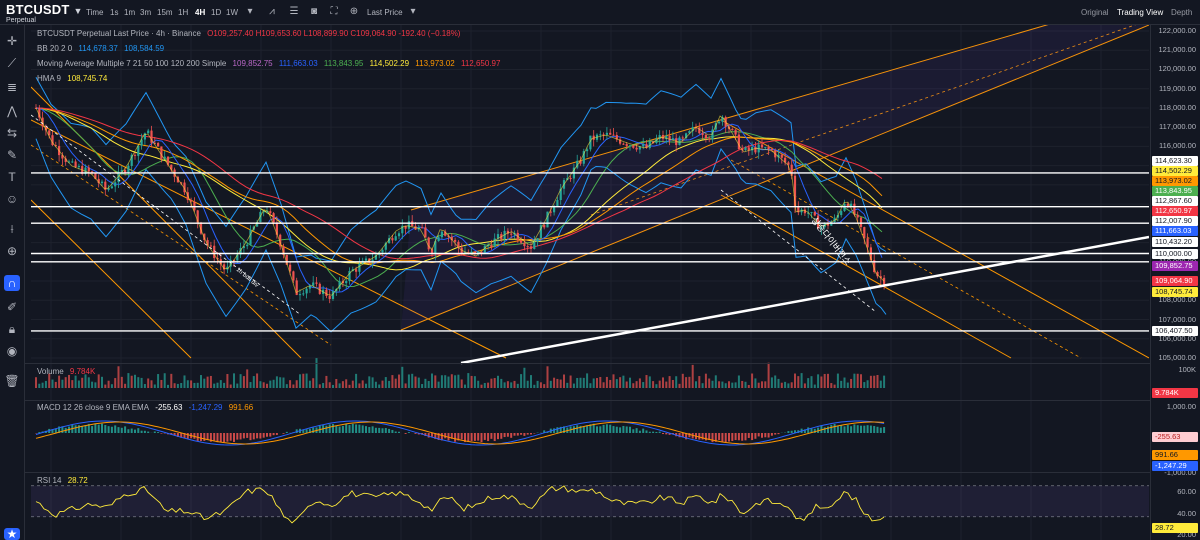  What do you see at coordinates (314, 11) in the screenshot?
I see `camera-icon: ◙` at bounding box center [314, 11].